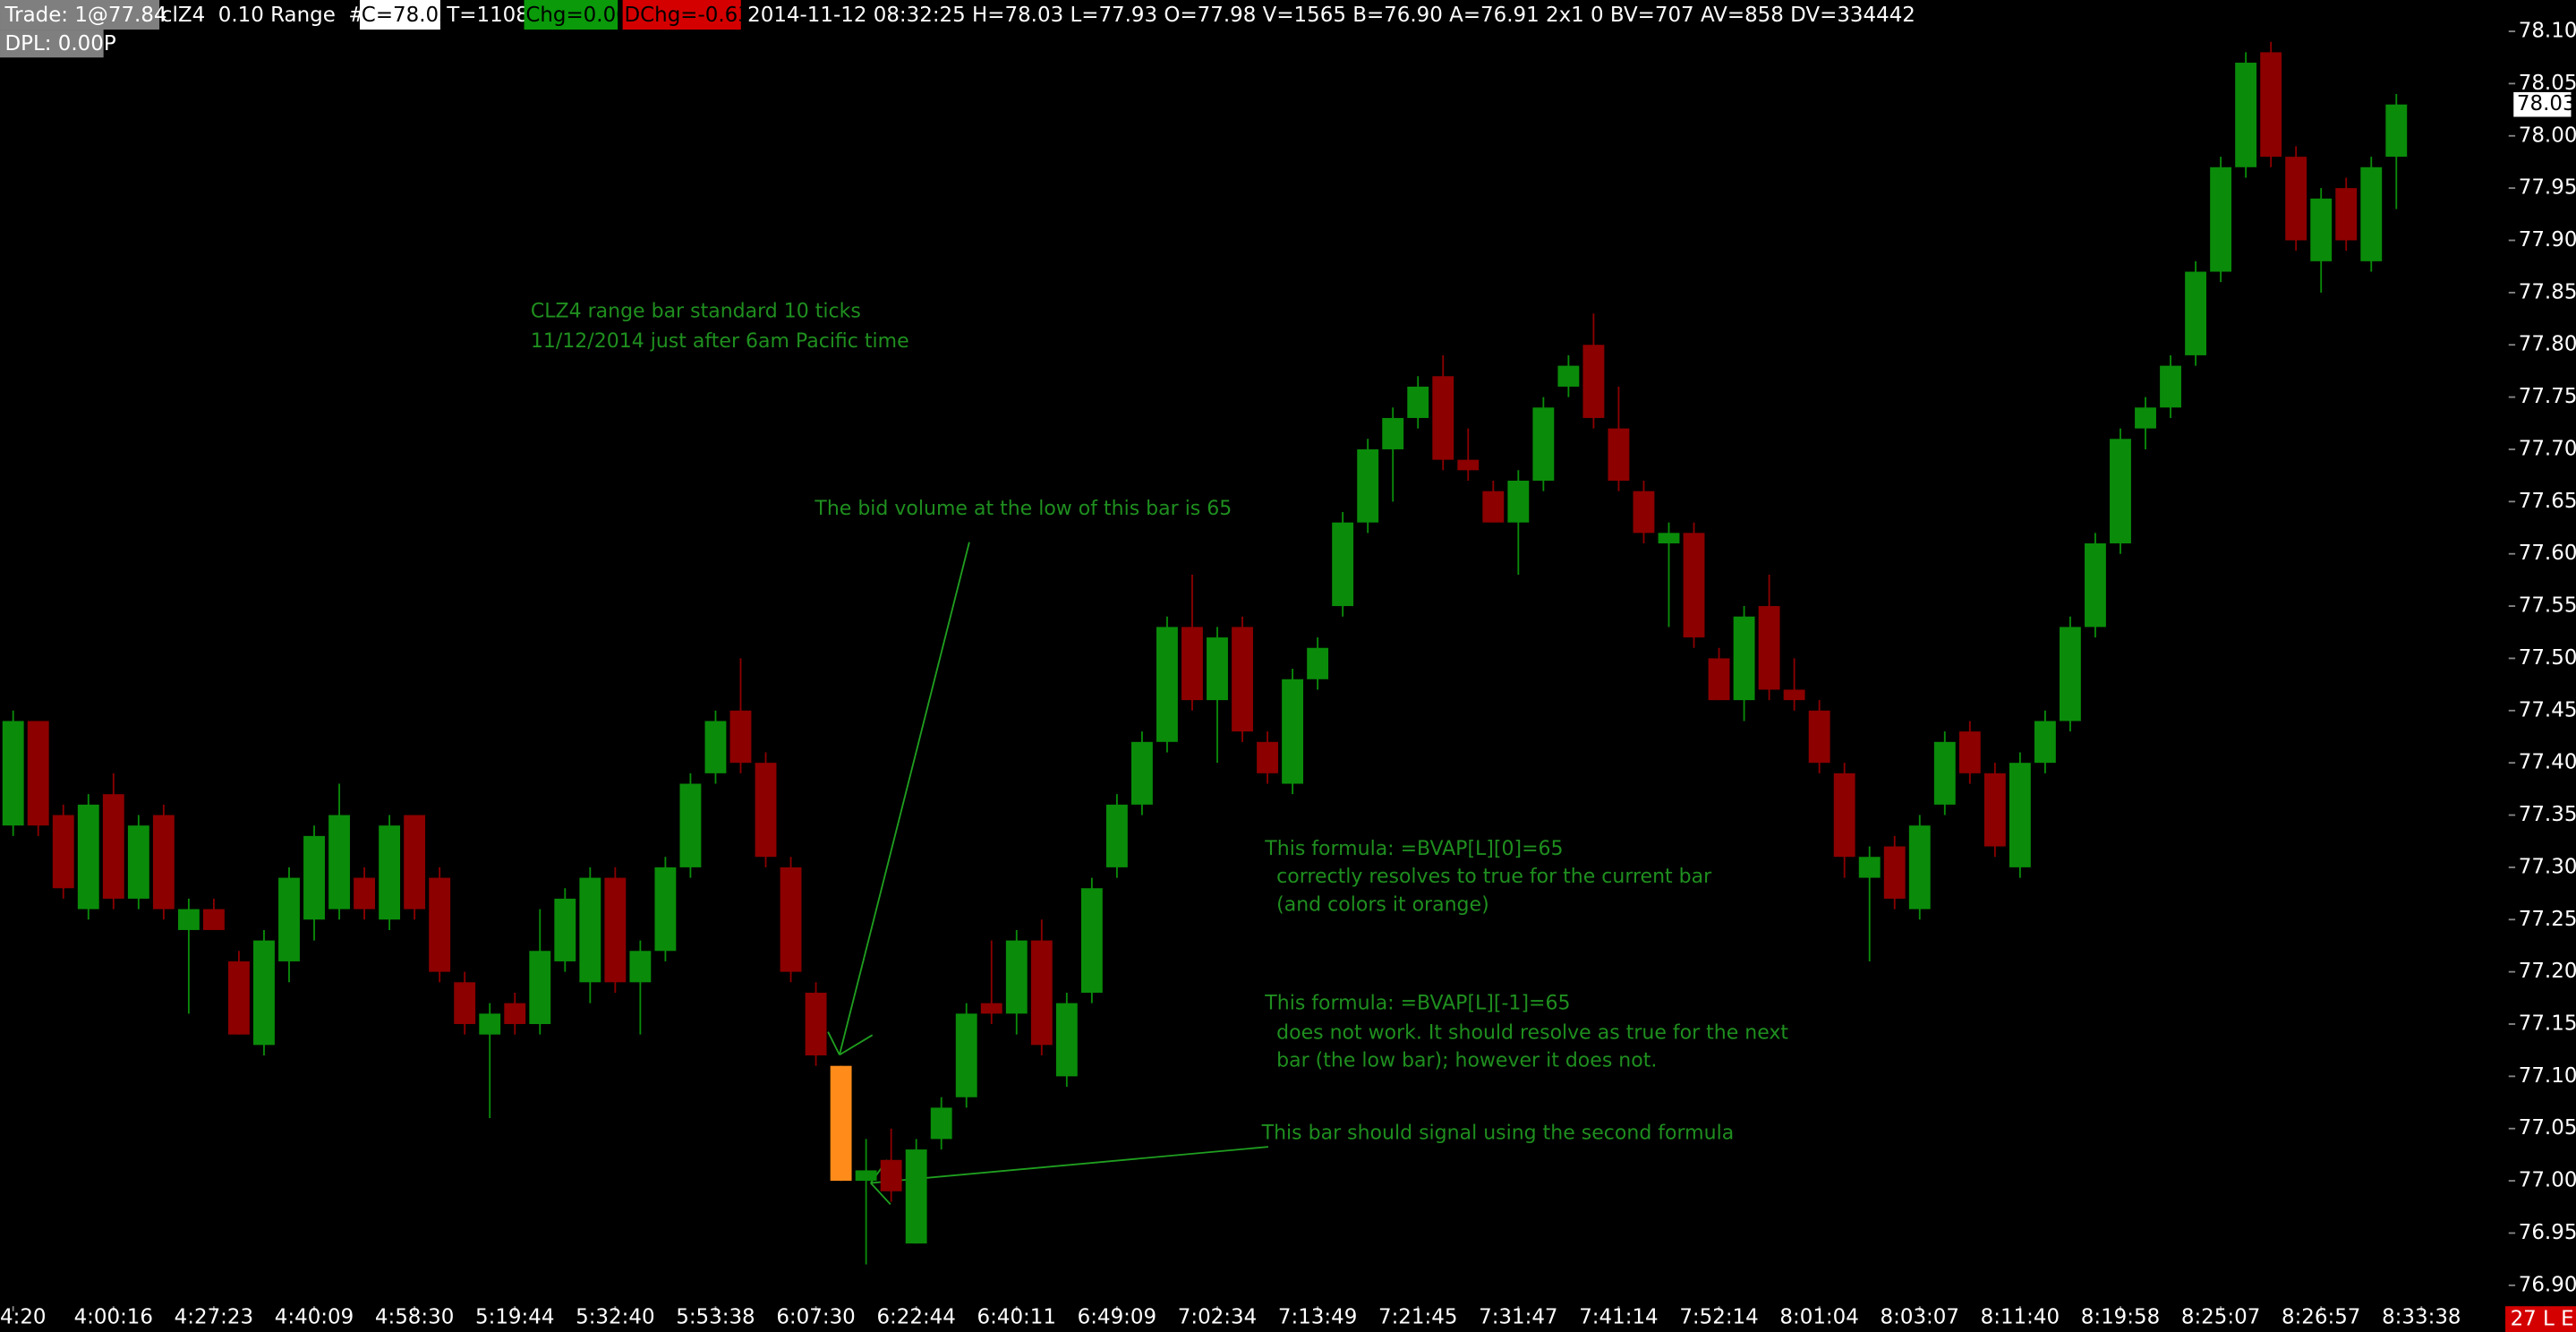 The image size is (2576, 1332). Describe the element at coordinates (2547, 814) in the screenshot. I see `y-tick-label: 77.35` at that location.